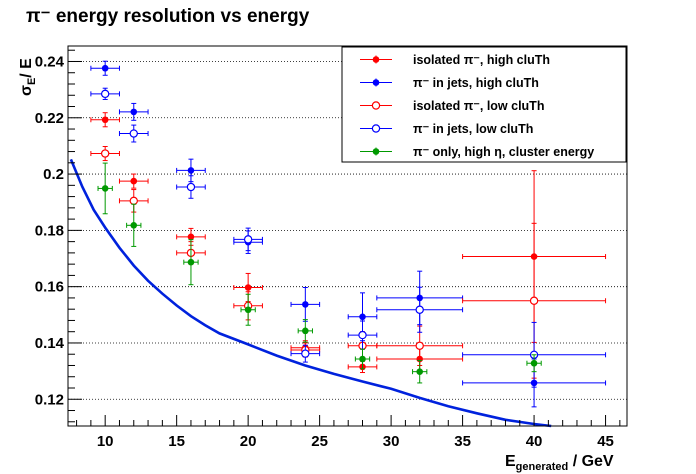  Describe the element at coordinates (503, 152) in the screenshot. I see `legend-label: π⁻ only, high η, cluster energy` at that location.